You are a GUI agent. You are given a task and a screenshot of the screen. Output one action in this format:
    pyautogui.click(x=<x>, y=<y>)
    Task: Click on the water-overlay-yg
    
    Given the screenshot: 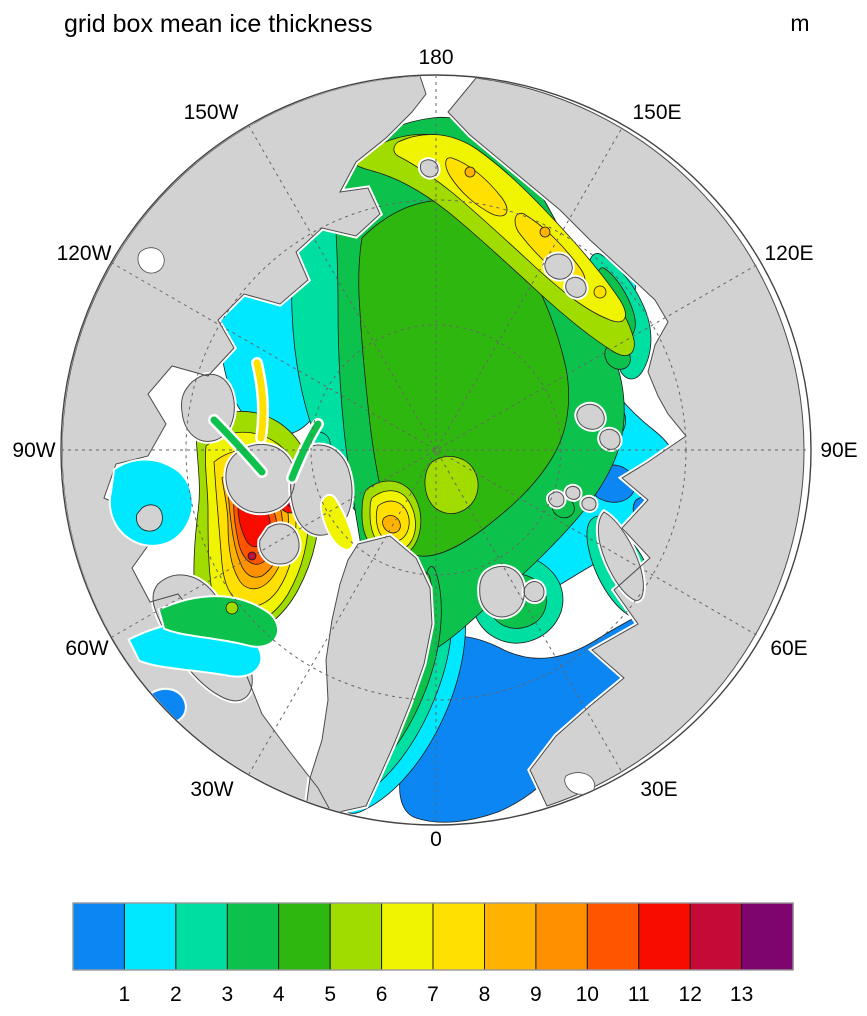 What is the action you would take?
    pyautogui.click(x=232, y=608)
    